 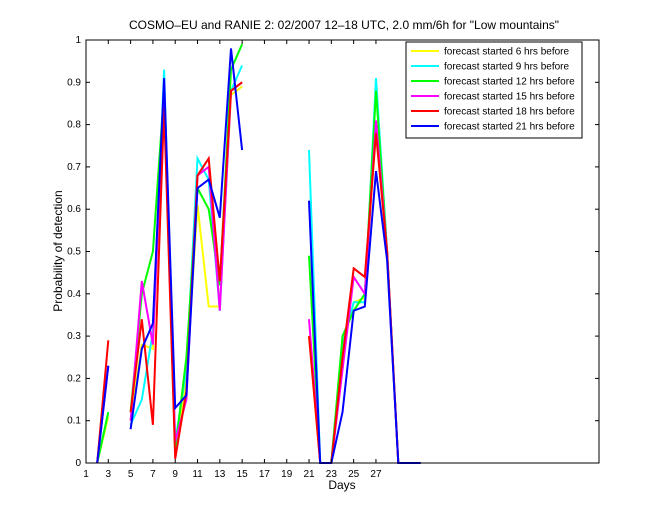 What do you see at coordinates (74, 82) in the screenshot?
I see `y-tick-label: 0.9` at bounding box center [74, 82].